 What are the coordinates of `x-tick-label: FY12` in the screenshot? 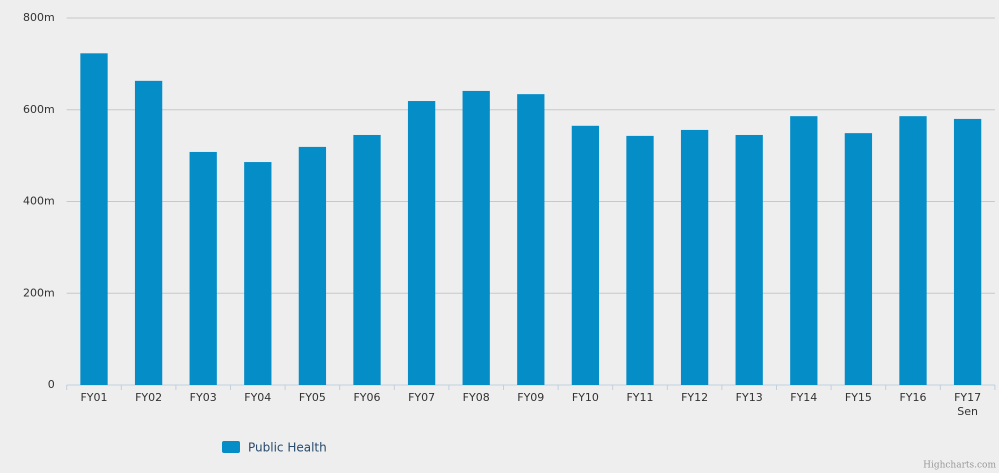 It's located at (694, 397).